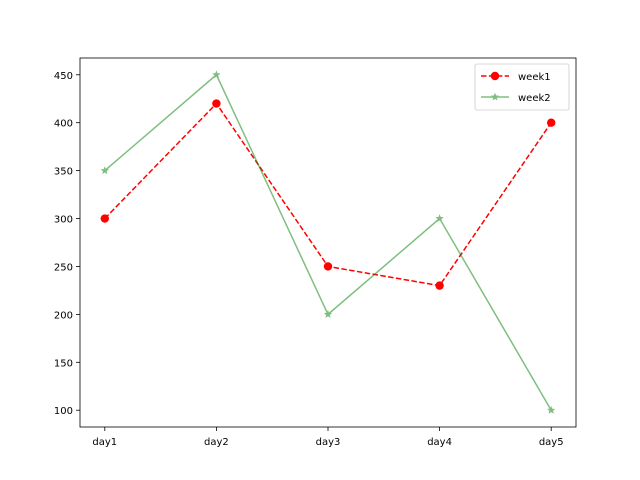 Image resolution: width=640 pixels, height=480 pixels. What do you see at coordinates (63, 267) in the screenshot?
I see `y-tick-label: 250` at bounding box center [63, 267].